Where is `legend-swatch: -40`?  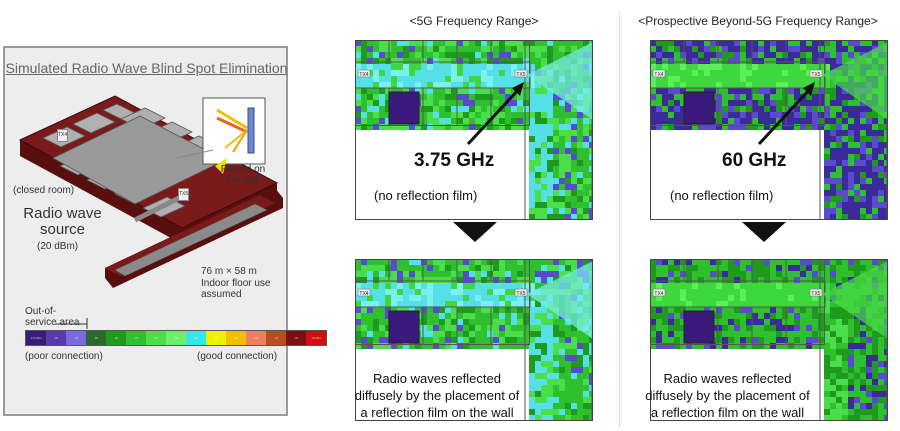
legend-swatch: -40 is located at coordinates (276, 338).